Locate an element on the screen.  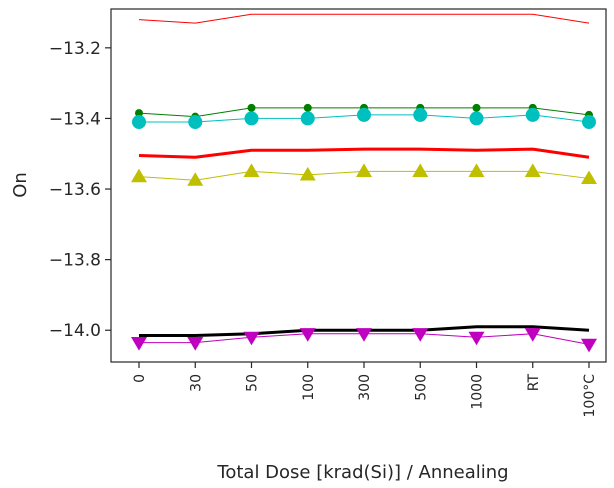
x-tick-label: RT is located at coordinates (534, 383).